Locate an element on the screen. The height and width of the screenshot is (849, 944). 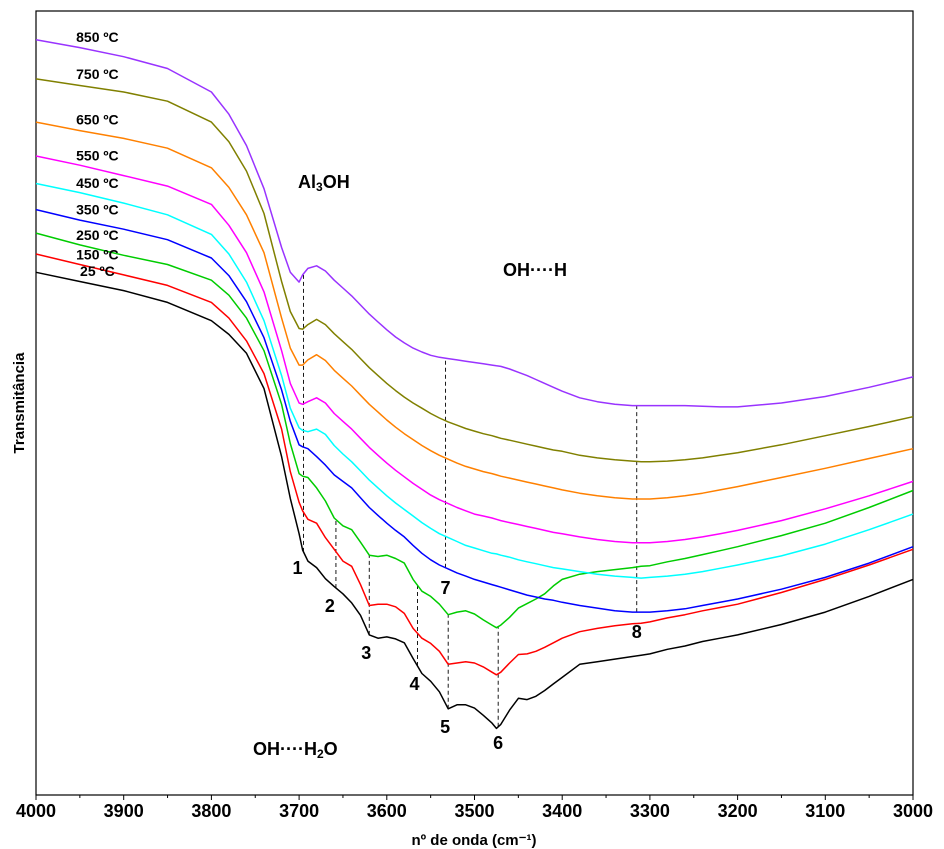
x-tick-label-4000: 4000 is located at coordinates (36, 811).